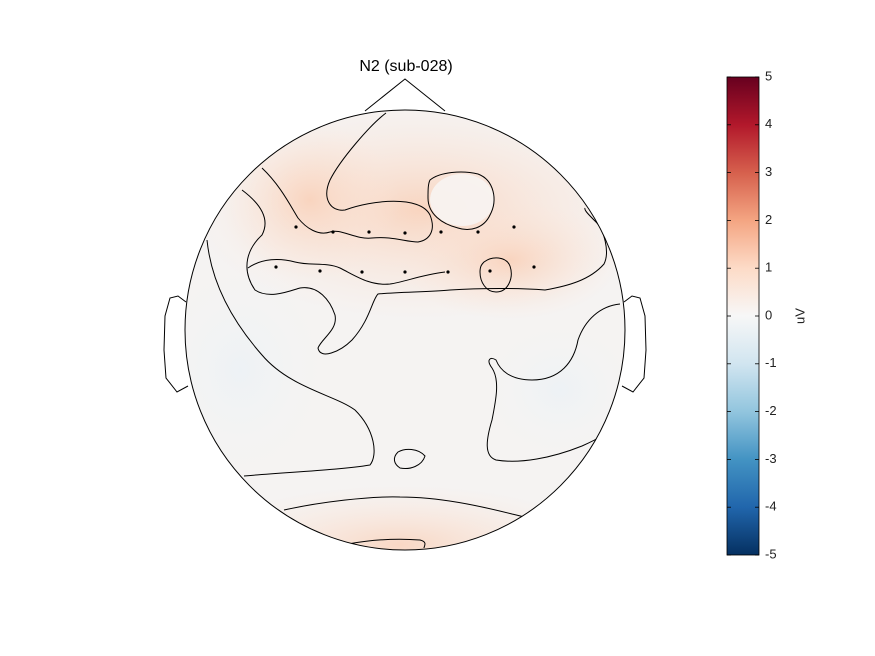  I want to click on colorbar-tick-label: 0, so click(768, 314).